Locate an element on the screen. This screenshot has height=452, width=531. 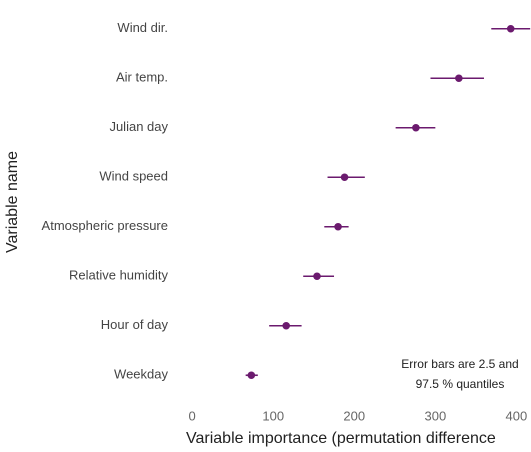
y-tick-label: Hour of day is located at coordinates (135, 324).